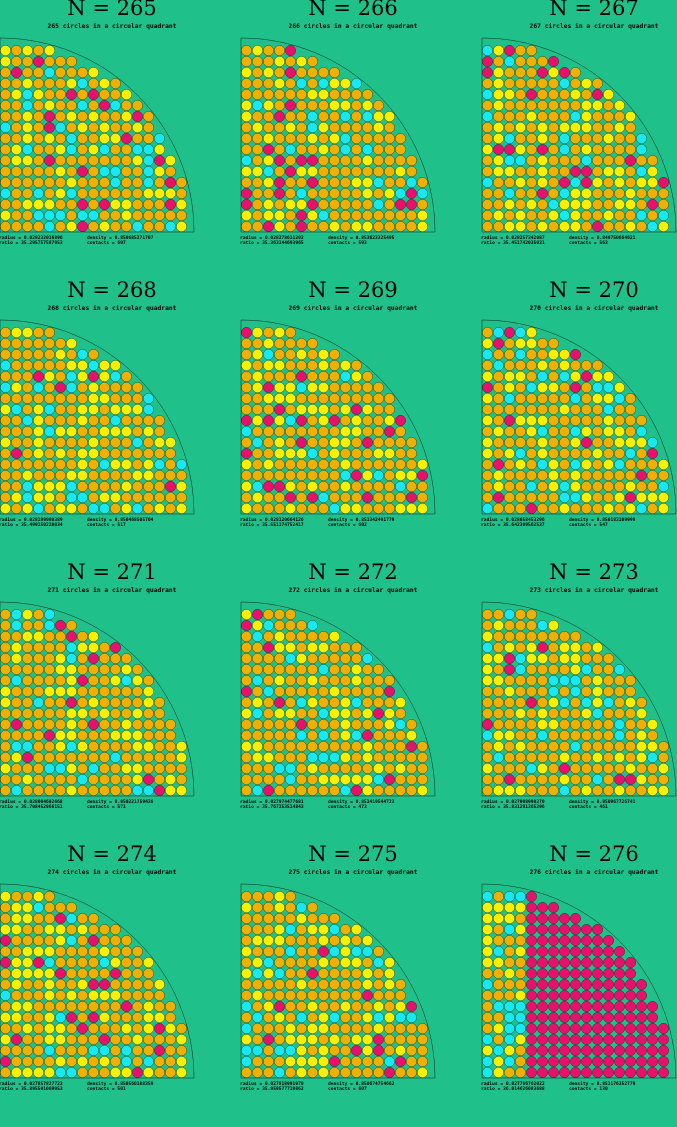  What do you see at coordinates (112, 572) in the screenshot?
I see `panel-n-title: N = 271` at bounding box center [112, 572].